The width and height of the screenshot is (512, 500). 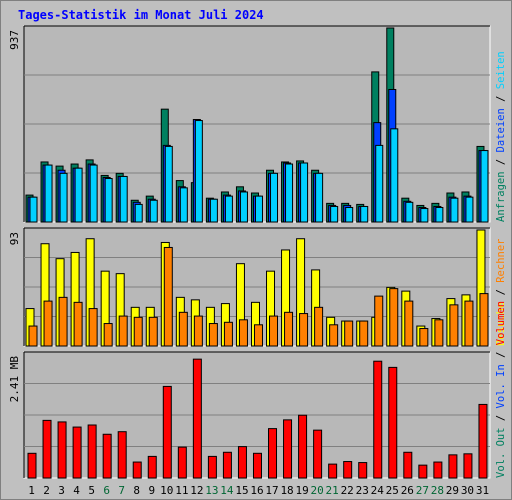 What do you see at coordinates (151, 490) in the screenshot?
I see `x-tick-label-day-9: 9` at bounding box center [151, 490].